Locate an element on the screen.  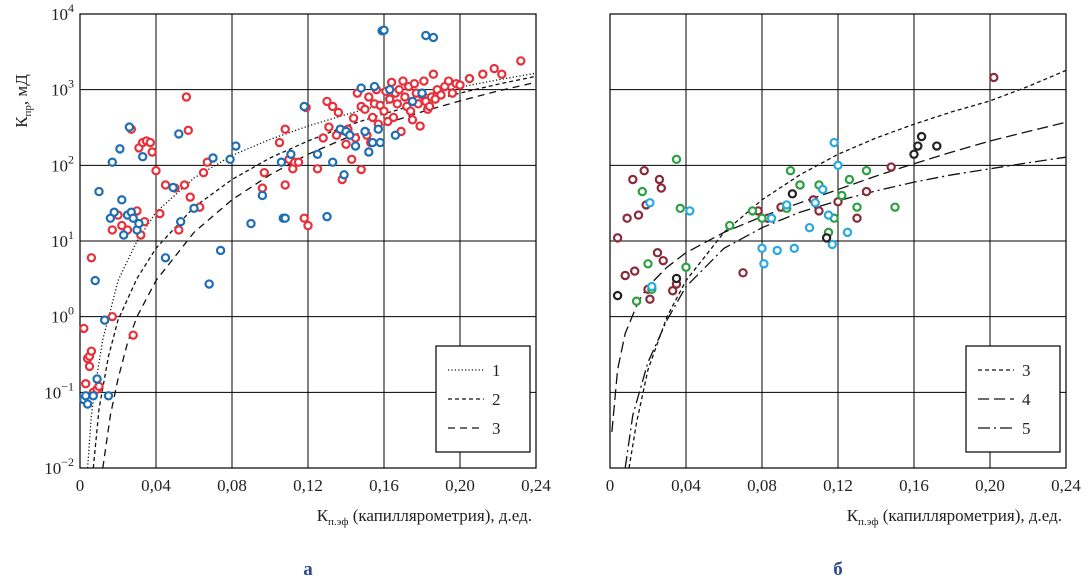
y-tick-label: 10⁴ is located at coordinates (62, 12).